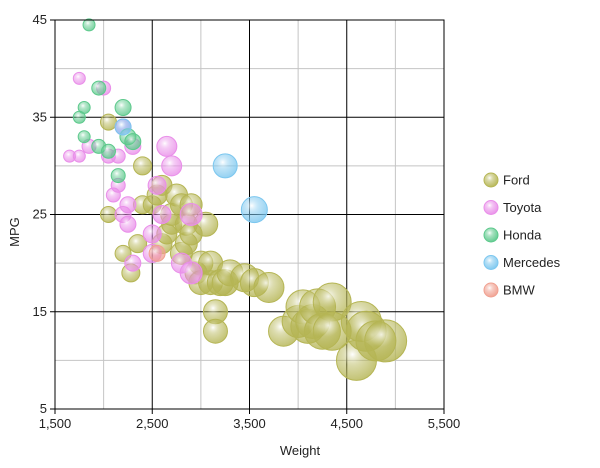  I want to click on legend-item-ford: Ford, so click(506, 180).